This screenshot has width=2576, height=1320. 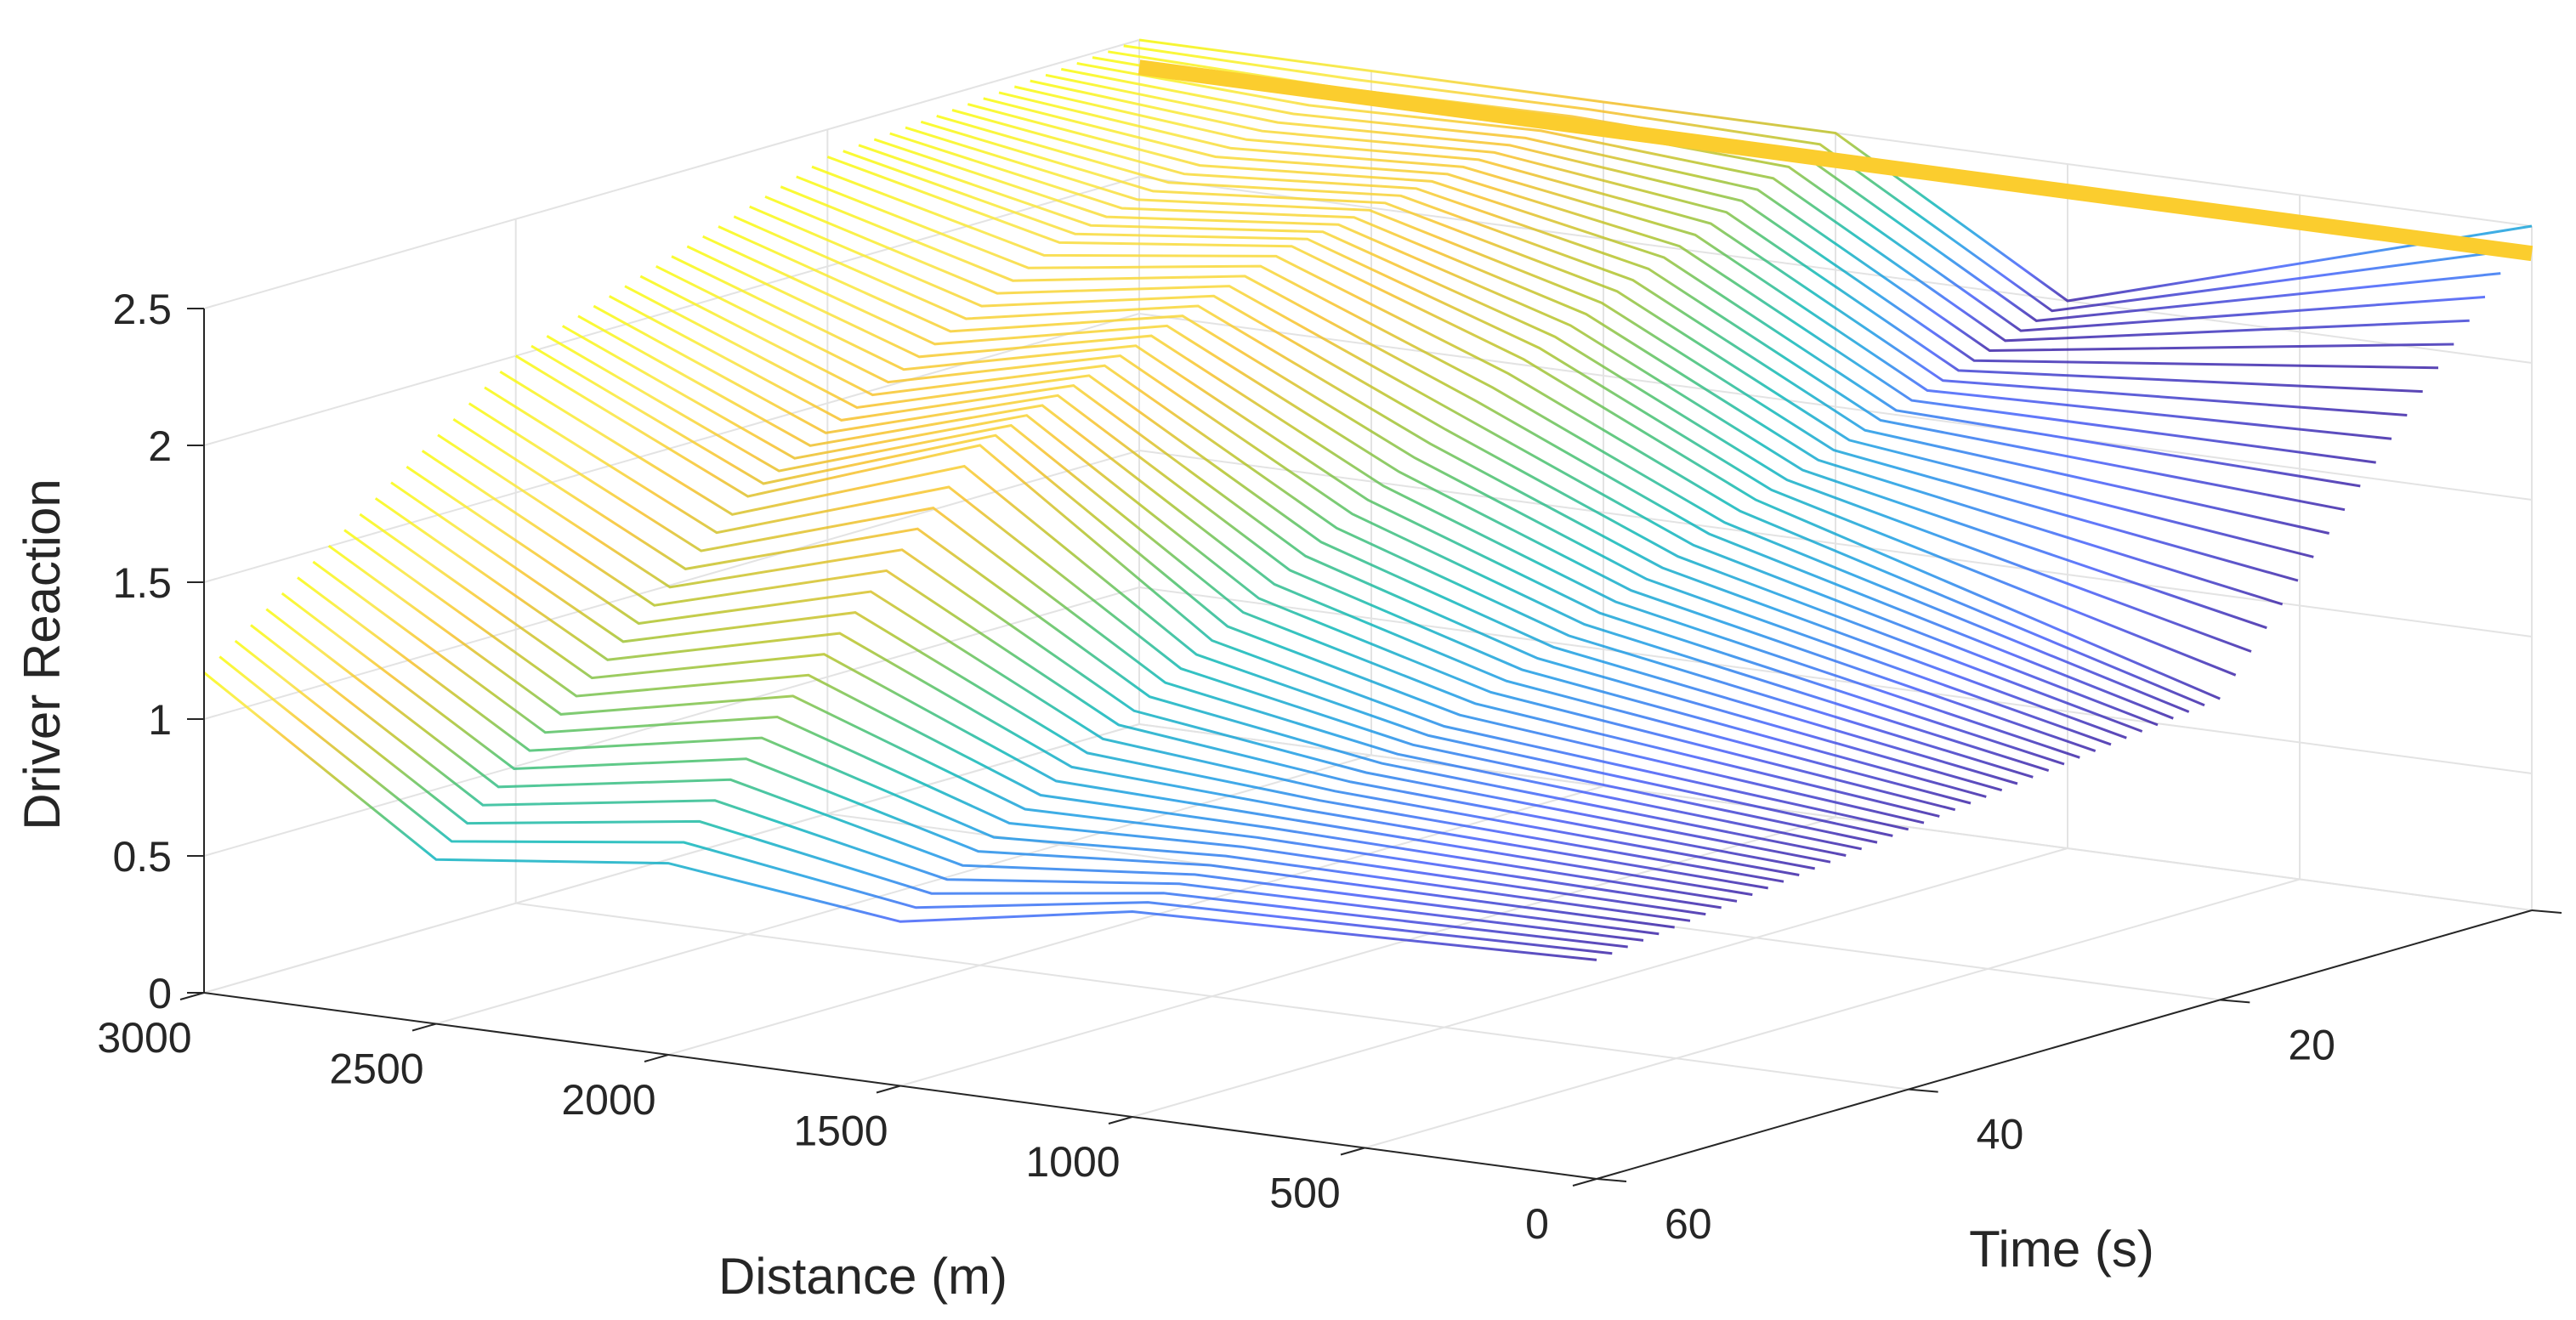 What do you see at coordinates (863, 1276) in the screenshot?
I see `x-axis-label: Distance (m)` at bounding box center [863, 1276].